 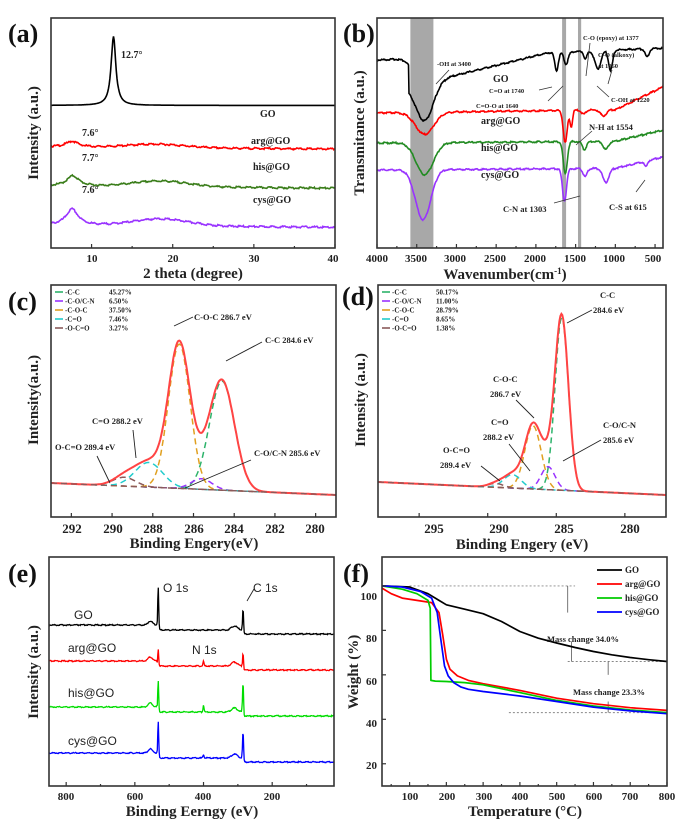 What do you see at coordinates (504, 274) in the screenshot?
I see `x-axis-label: Wavenumber(cm-1)` at bounding box center [504, 274].